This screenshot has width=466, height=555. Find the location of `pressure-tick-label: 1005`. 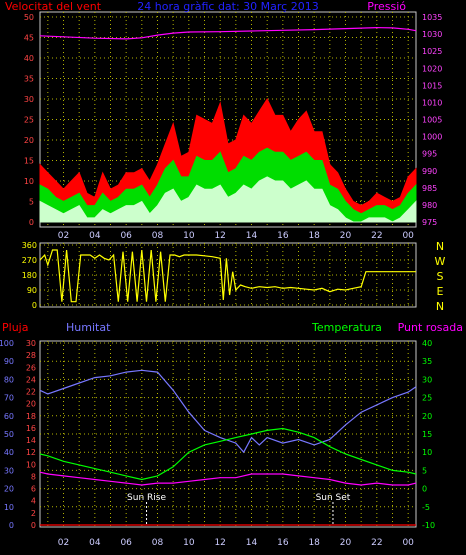

pressure-tick-label: 1005 is located at coordinates (432, 120).